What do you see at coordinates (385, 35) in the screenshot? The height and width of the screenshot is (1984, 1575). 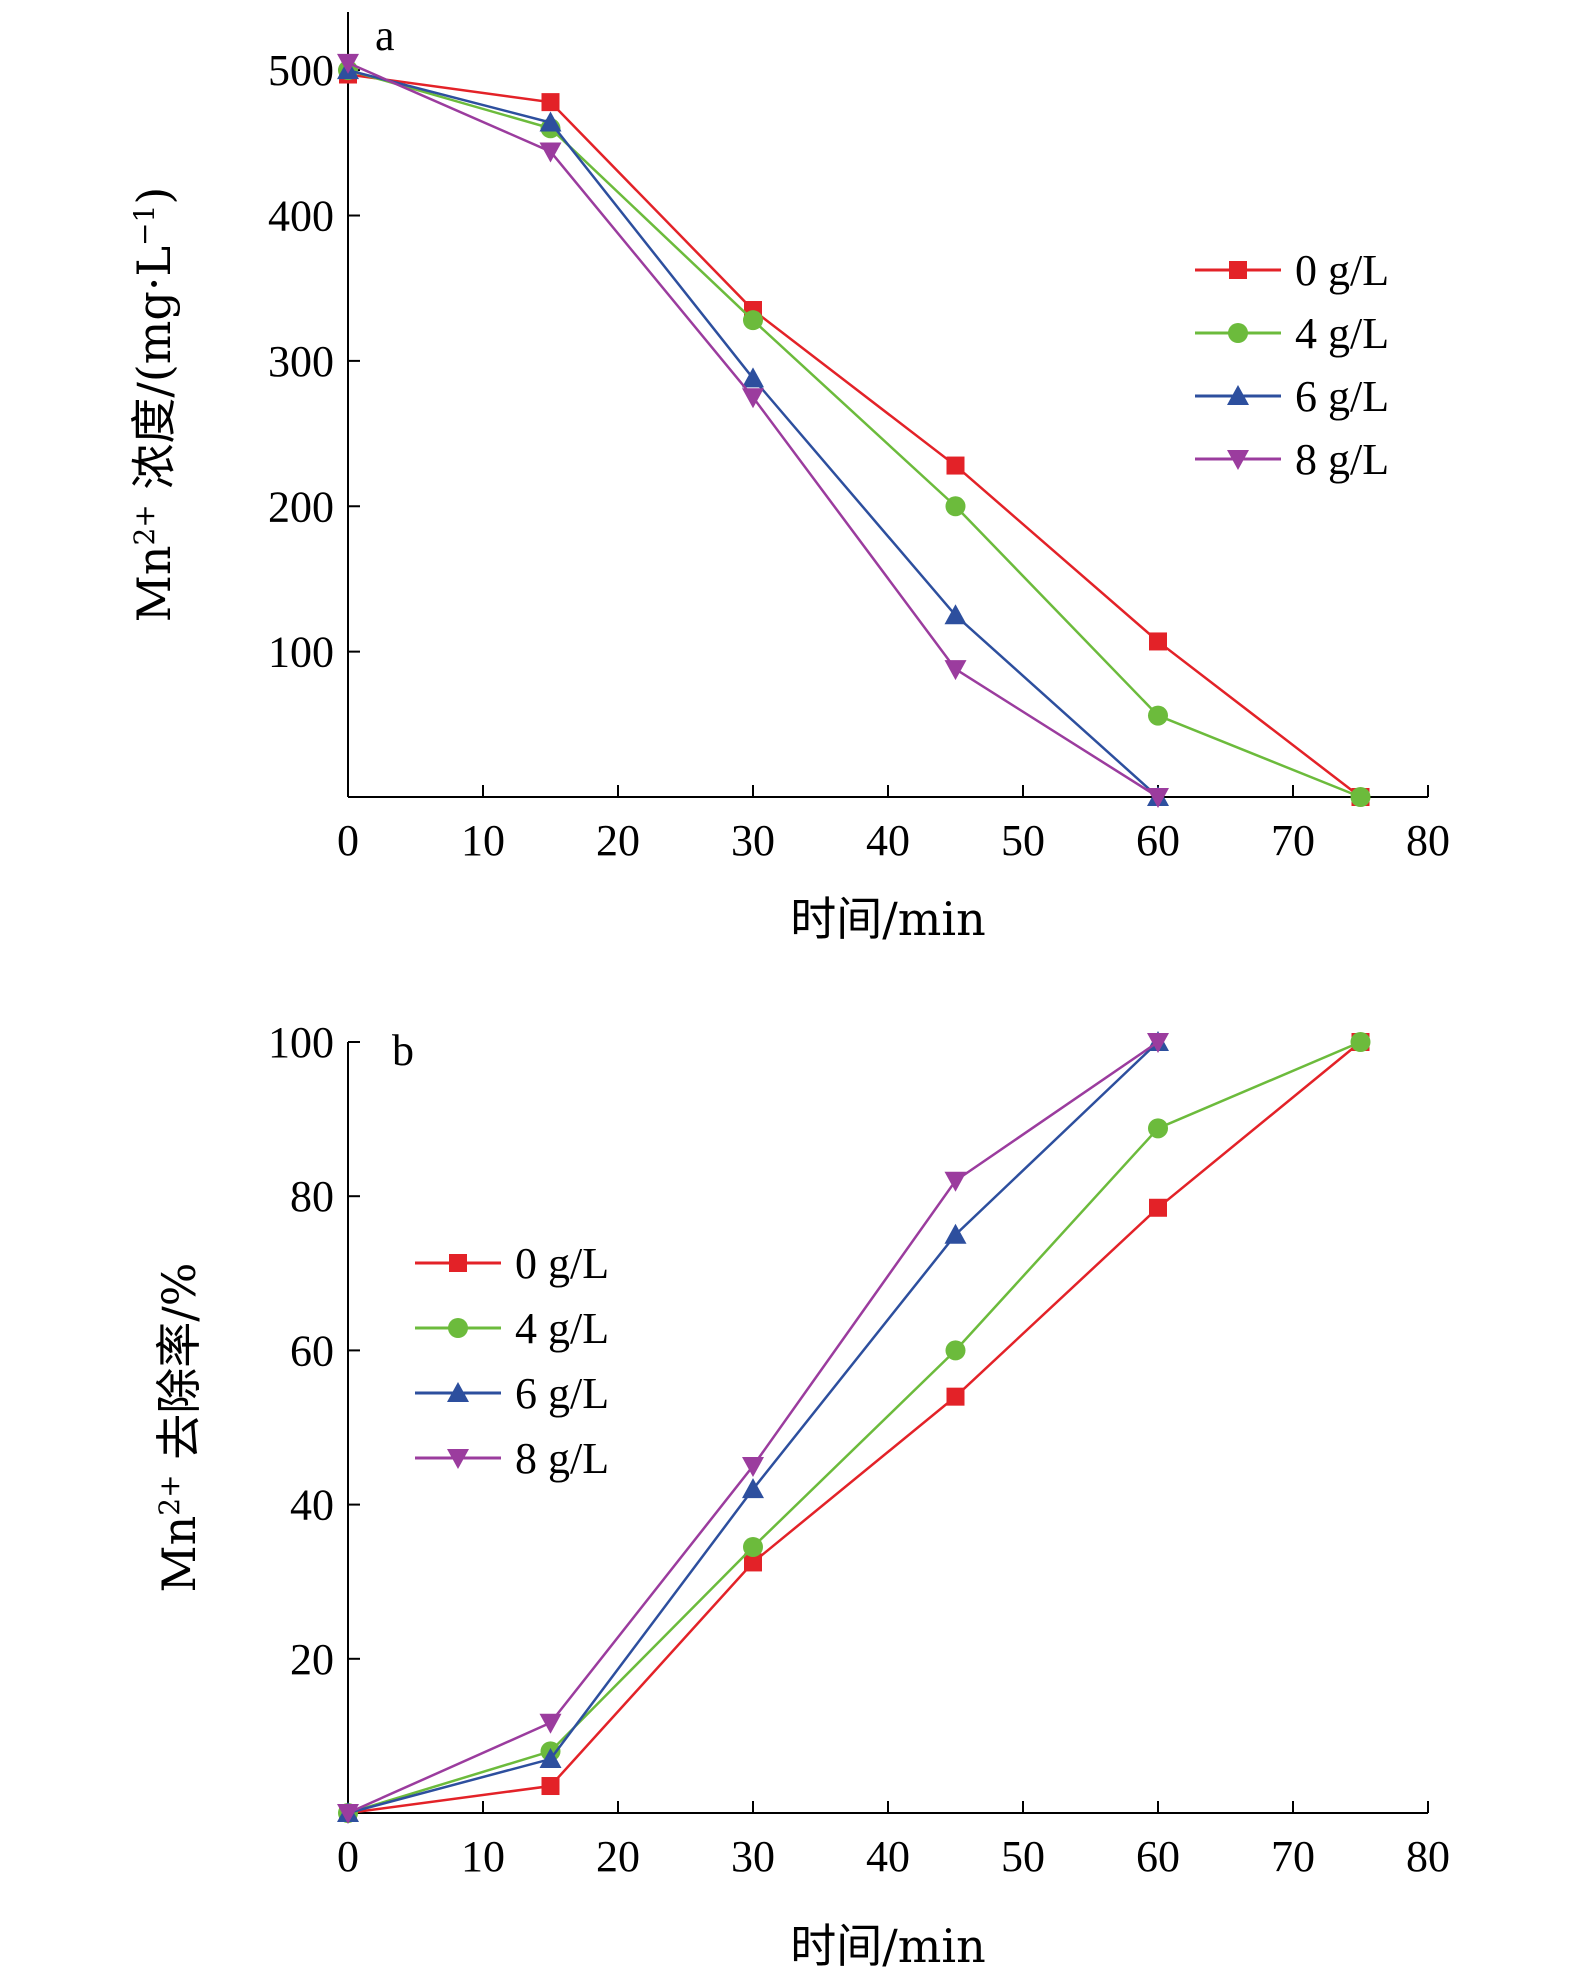 I see `panel-label: a` at bounding box center [385, 35].